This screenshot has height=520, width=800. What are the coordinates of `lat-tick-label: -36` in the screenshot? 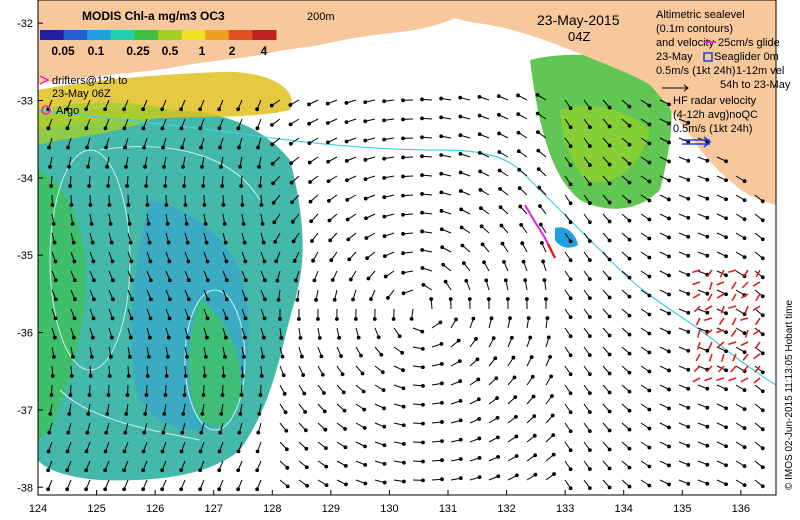 It's located at (25, 334).